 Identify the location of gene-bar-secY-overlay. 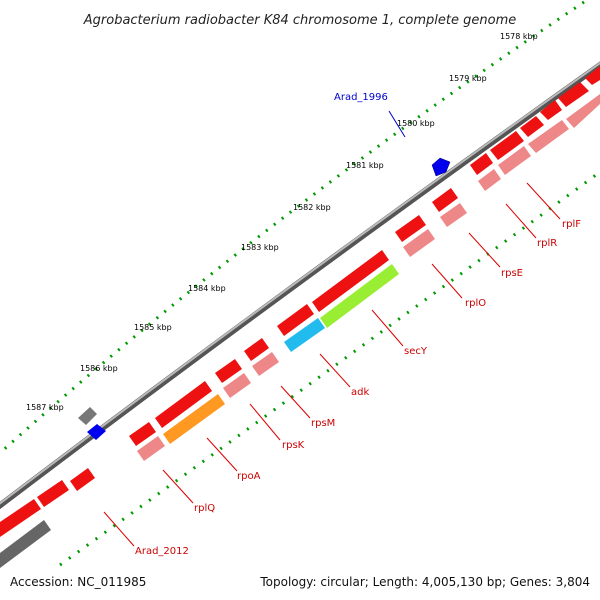
(359, 296).